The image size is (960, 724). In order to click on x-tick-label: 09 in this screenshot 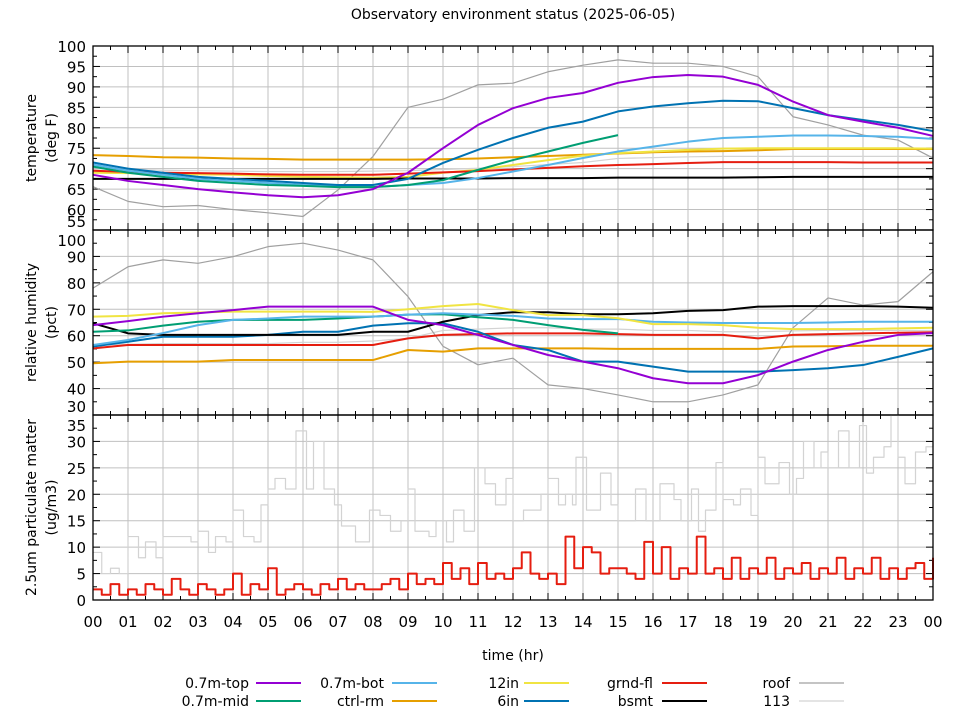, I will do `click(407, 622)`.